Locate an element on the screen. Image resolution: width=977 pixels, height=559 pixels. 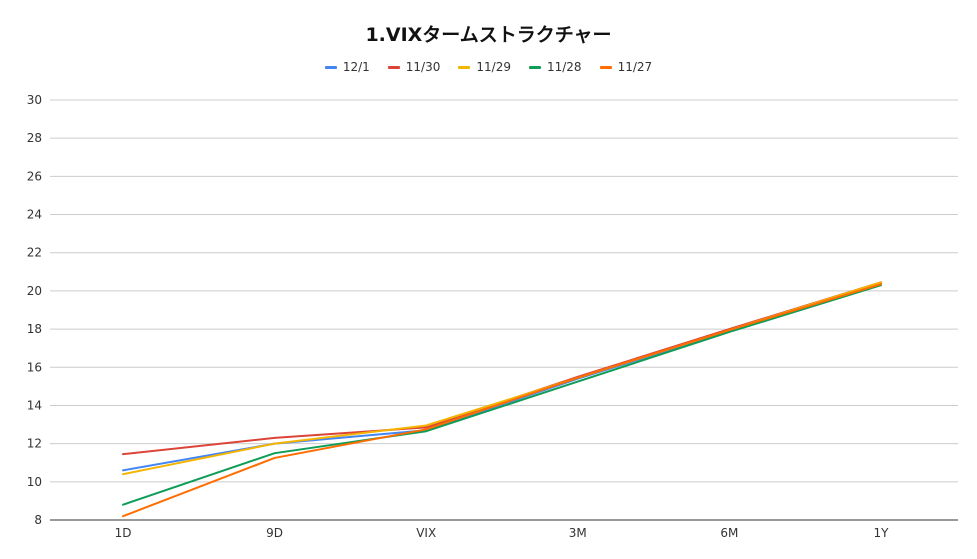
y-tick-label: 26 is located at coordinates (34, 176).